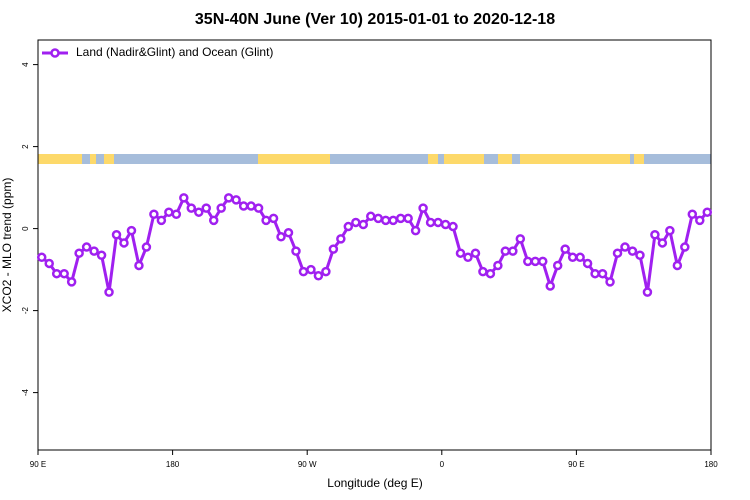  What do you see at coordinates (55, 53) in the screenshot?
I see `legend-marker` at bounding box center [55, 53].